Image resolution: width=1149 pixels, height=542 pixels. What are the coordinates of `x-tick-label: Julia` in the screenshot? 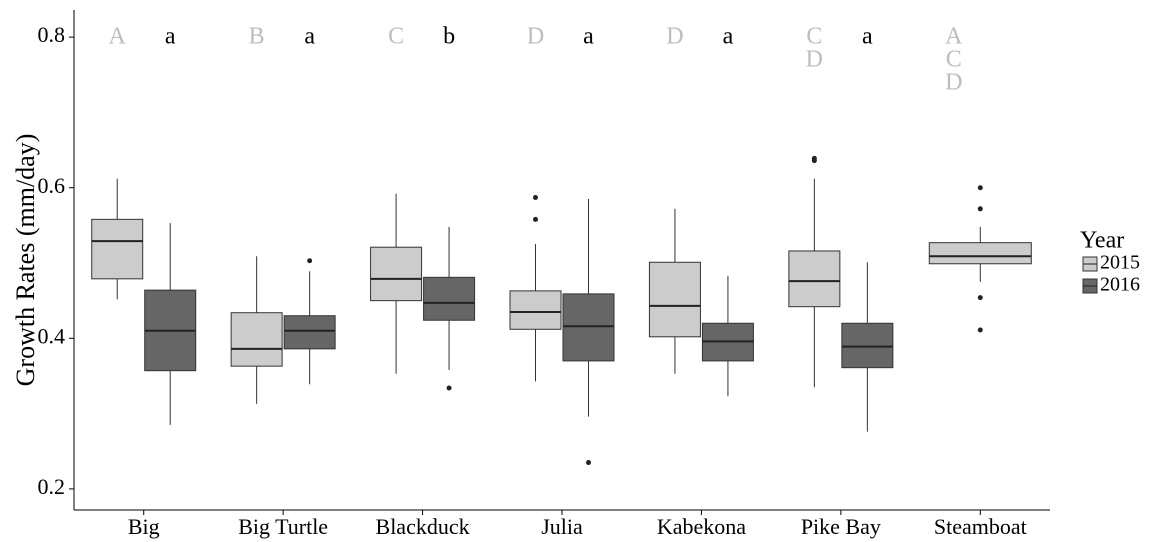 It's located at (562, 526).